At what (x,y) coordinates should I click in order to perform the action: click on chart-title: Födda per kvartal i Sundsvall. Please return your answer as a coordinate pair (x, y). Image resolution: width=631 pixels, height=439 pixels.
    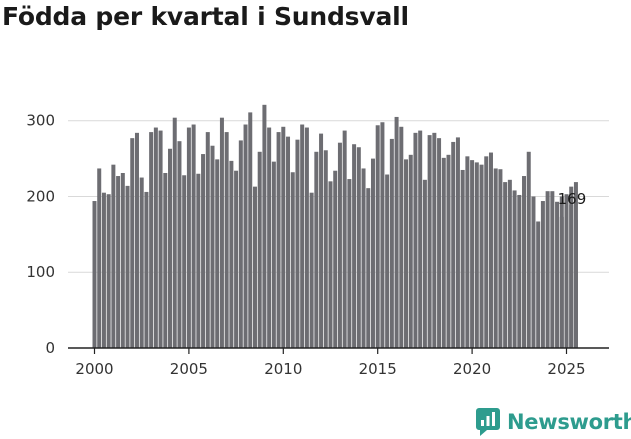
    Looking at the image, I should click on (205, 16).